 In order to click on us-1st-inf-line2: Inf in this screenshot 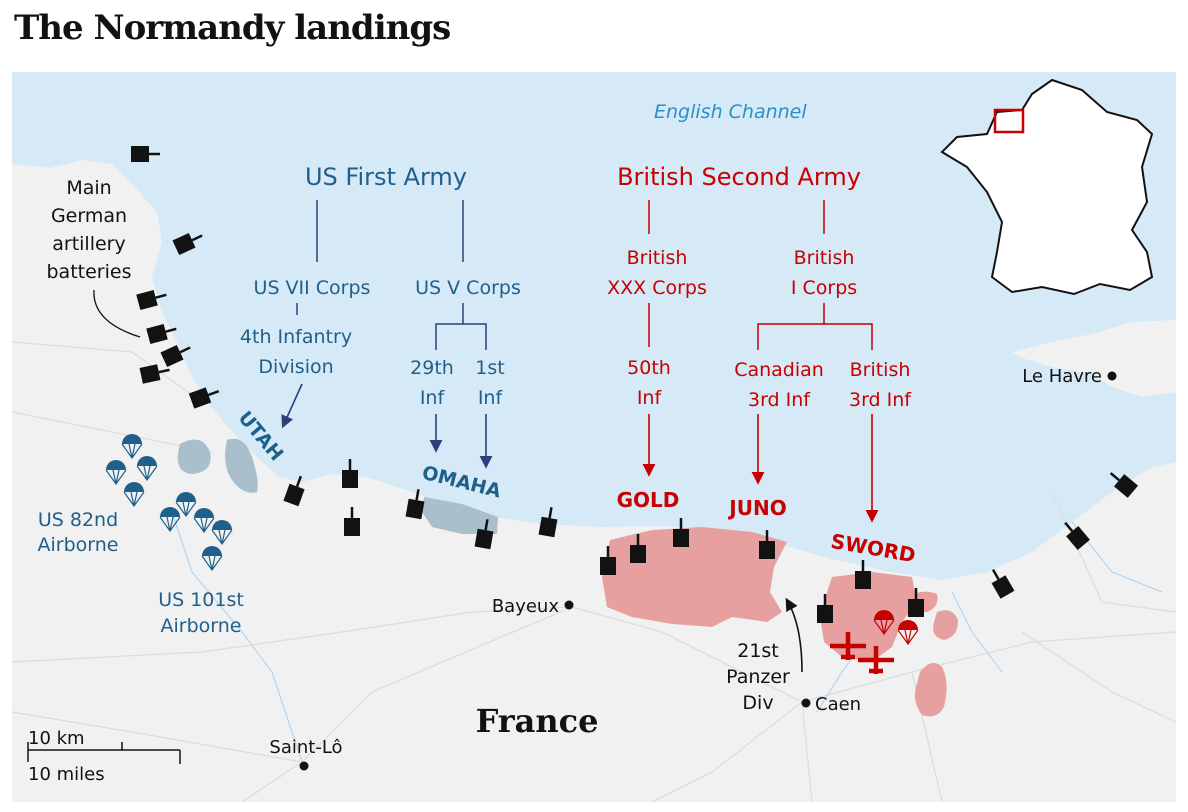, I will do `click(491, 398)`.